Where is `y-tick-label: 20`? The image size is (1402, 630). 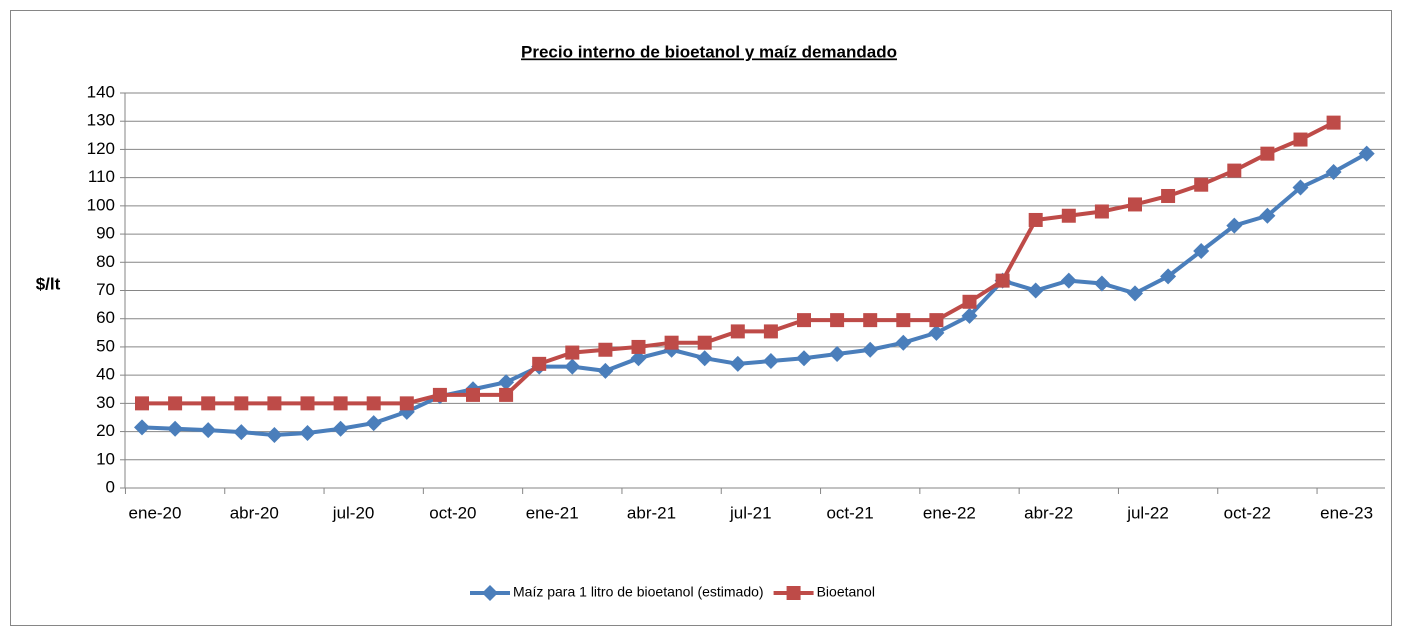
y-tick-label: 20 is located at coordinates (105, 430).